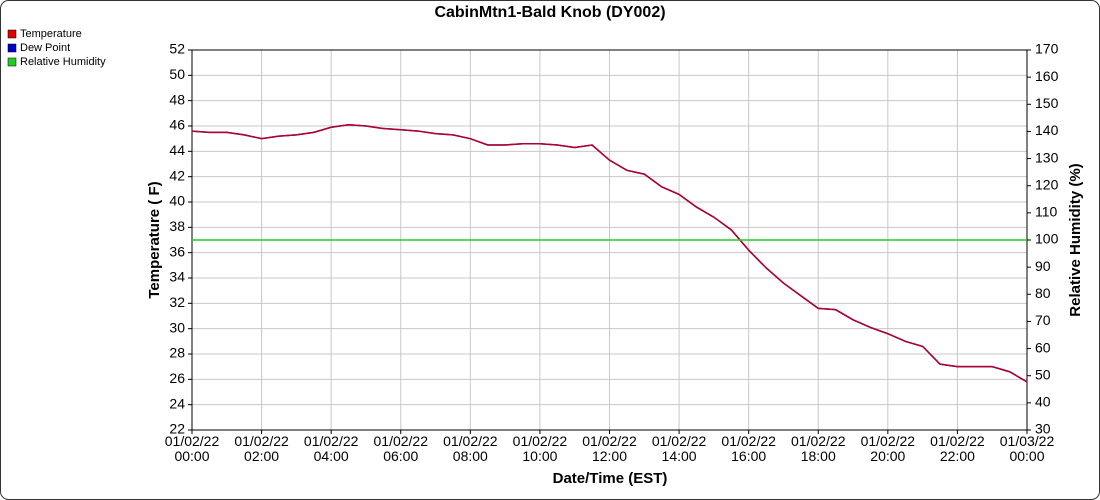  I want to click on x-tick-label: 01/02/22 02:00, so click(261, 448).